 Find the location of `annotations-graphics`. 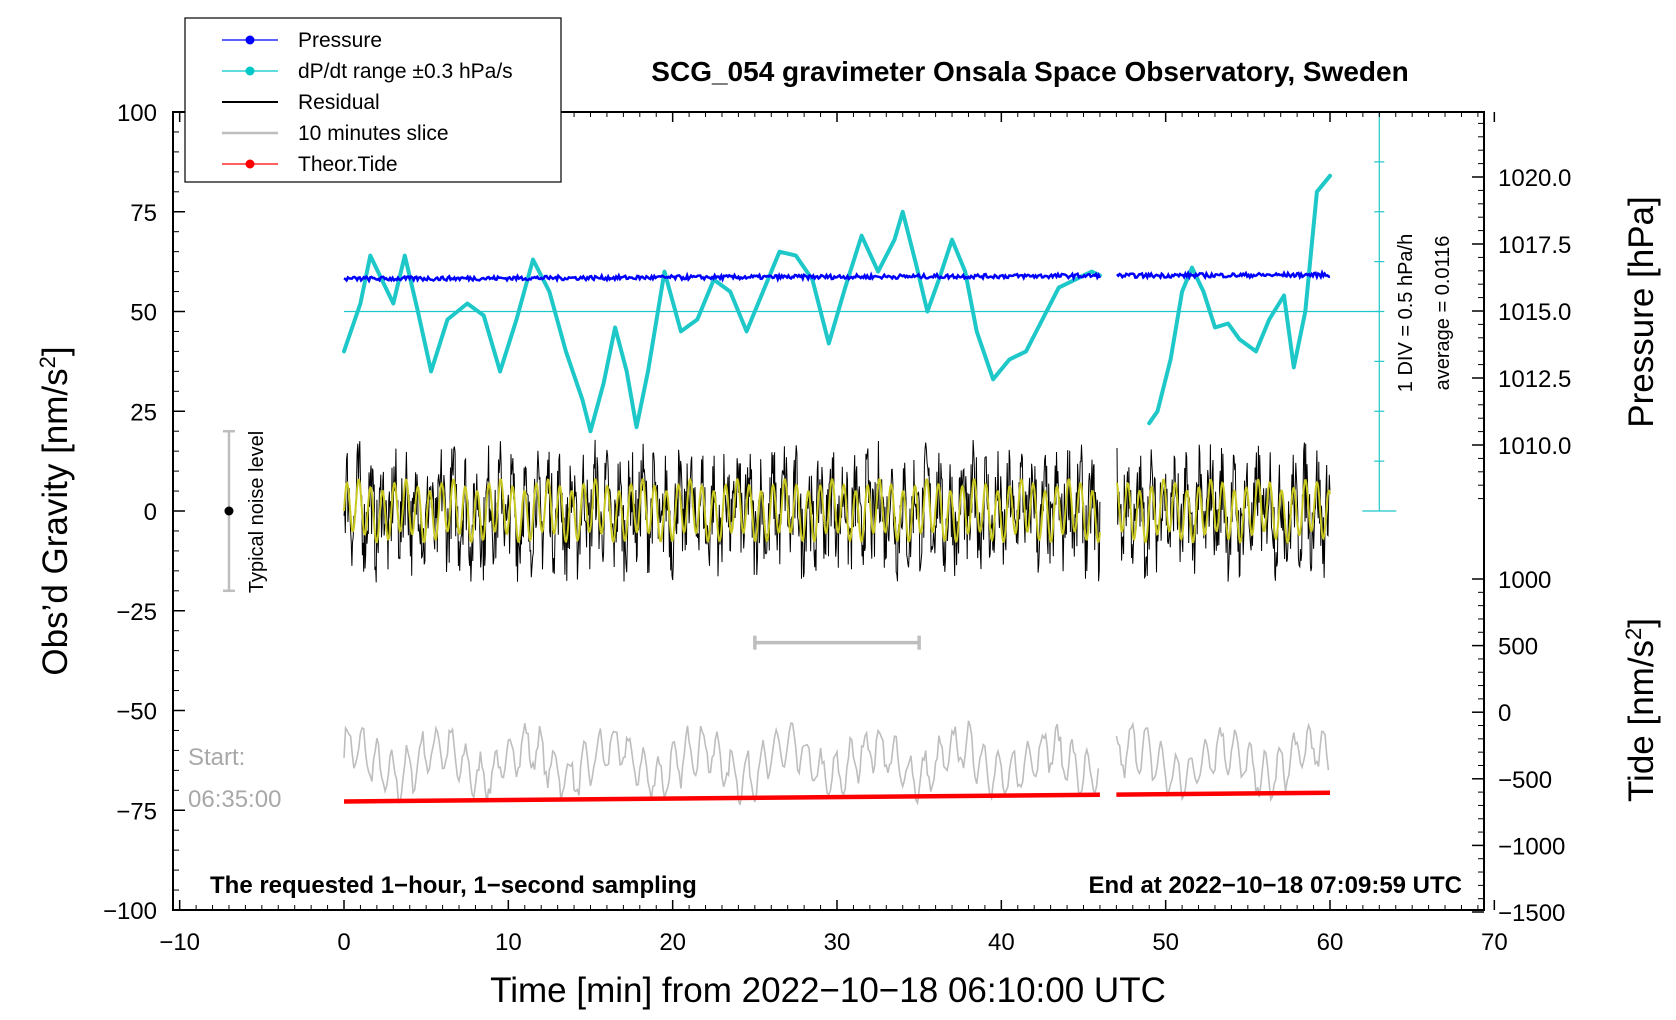

annotations-graphics is located at coordinates (571, 539).